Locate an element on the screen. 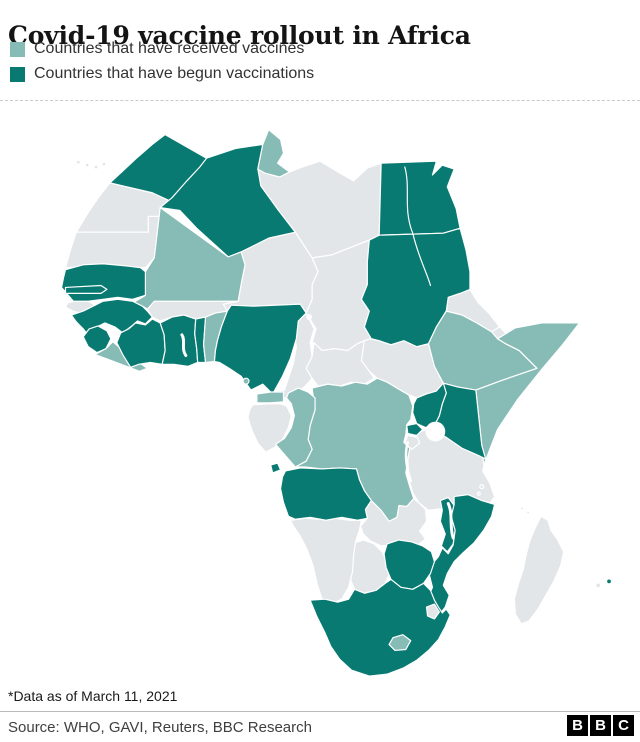 This screenshot has width=640, height=742. legend-label-begun: Countries that have begun vaccinations is located at coordinates (174, 73).